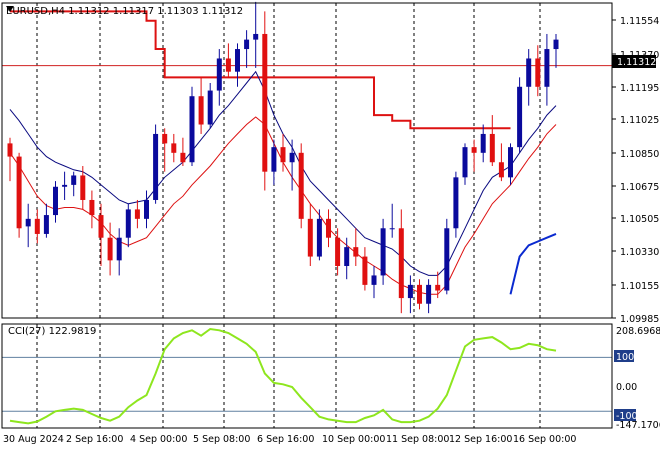 Image resolution: width=660 pixels, height=450 pixels. I want to click on cci-tick-label: -100, so click(627, 416).